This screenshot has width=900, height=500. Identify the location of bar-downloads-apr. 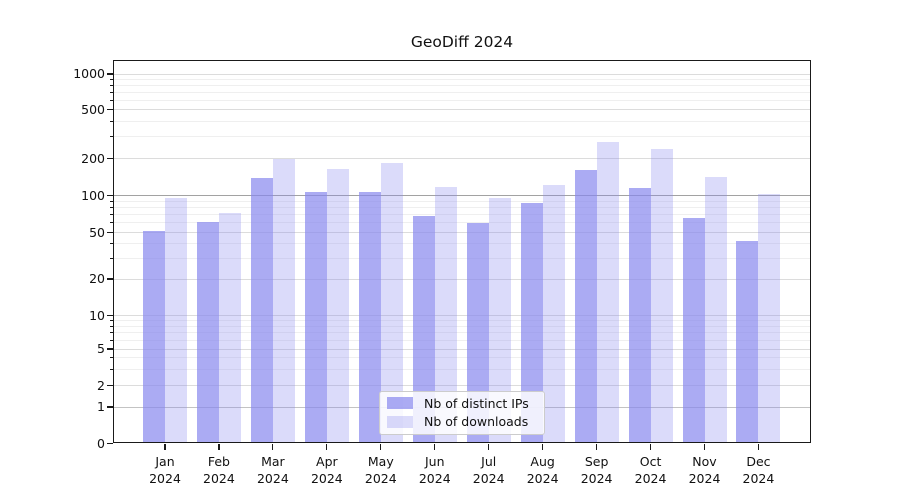
(337, 306).